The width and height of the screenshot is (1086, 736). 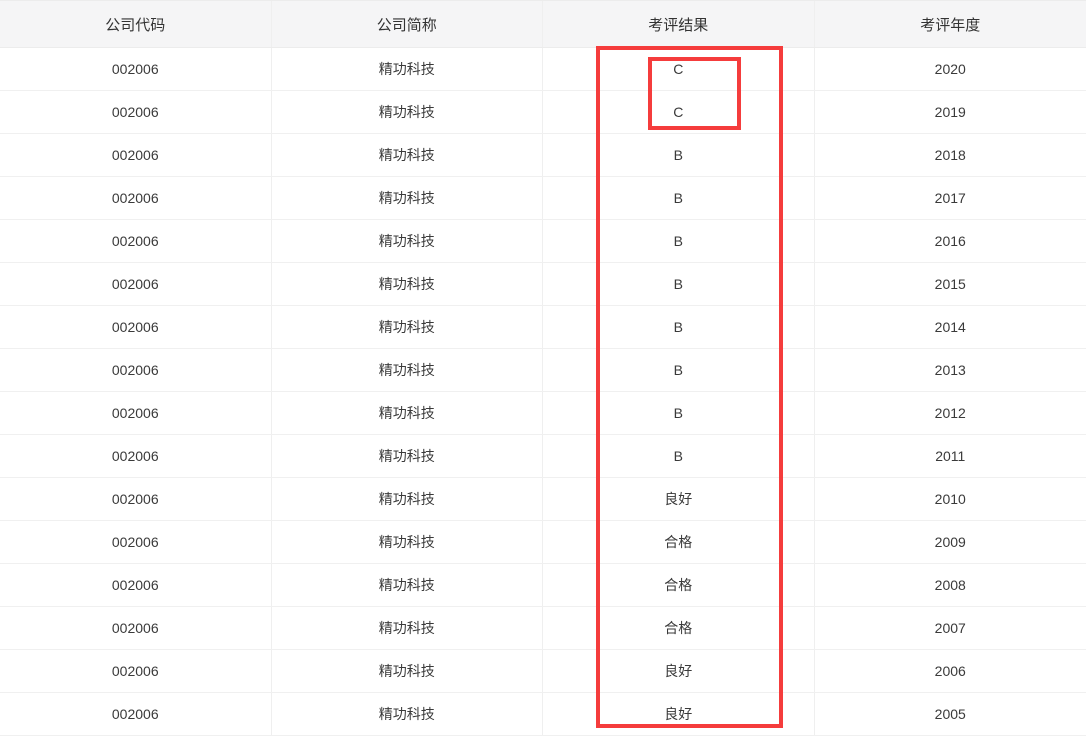 What do you see at coordinates (950, 370) in the screenshot?
I see `cell-year: 2013` at bounding box center [950, 370].